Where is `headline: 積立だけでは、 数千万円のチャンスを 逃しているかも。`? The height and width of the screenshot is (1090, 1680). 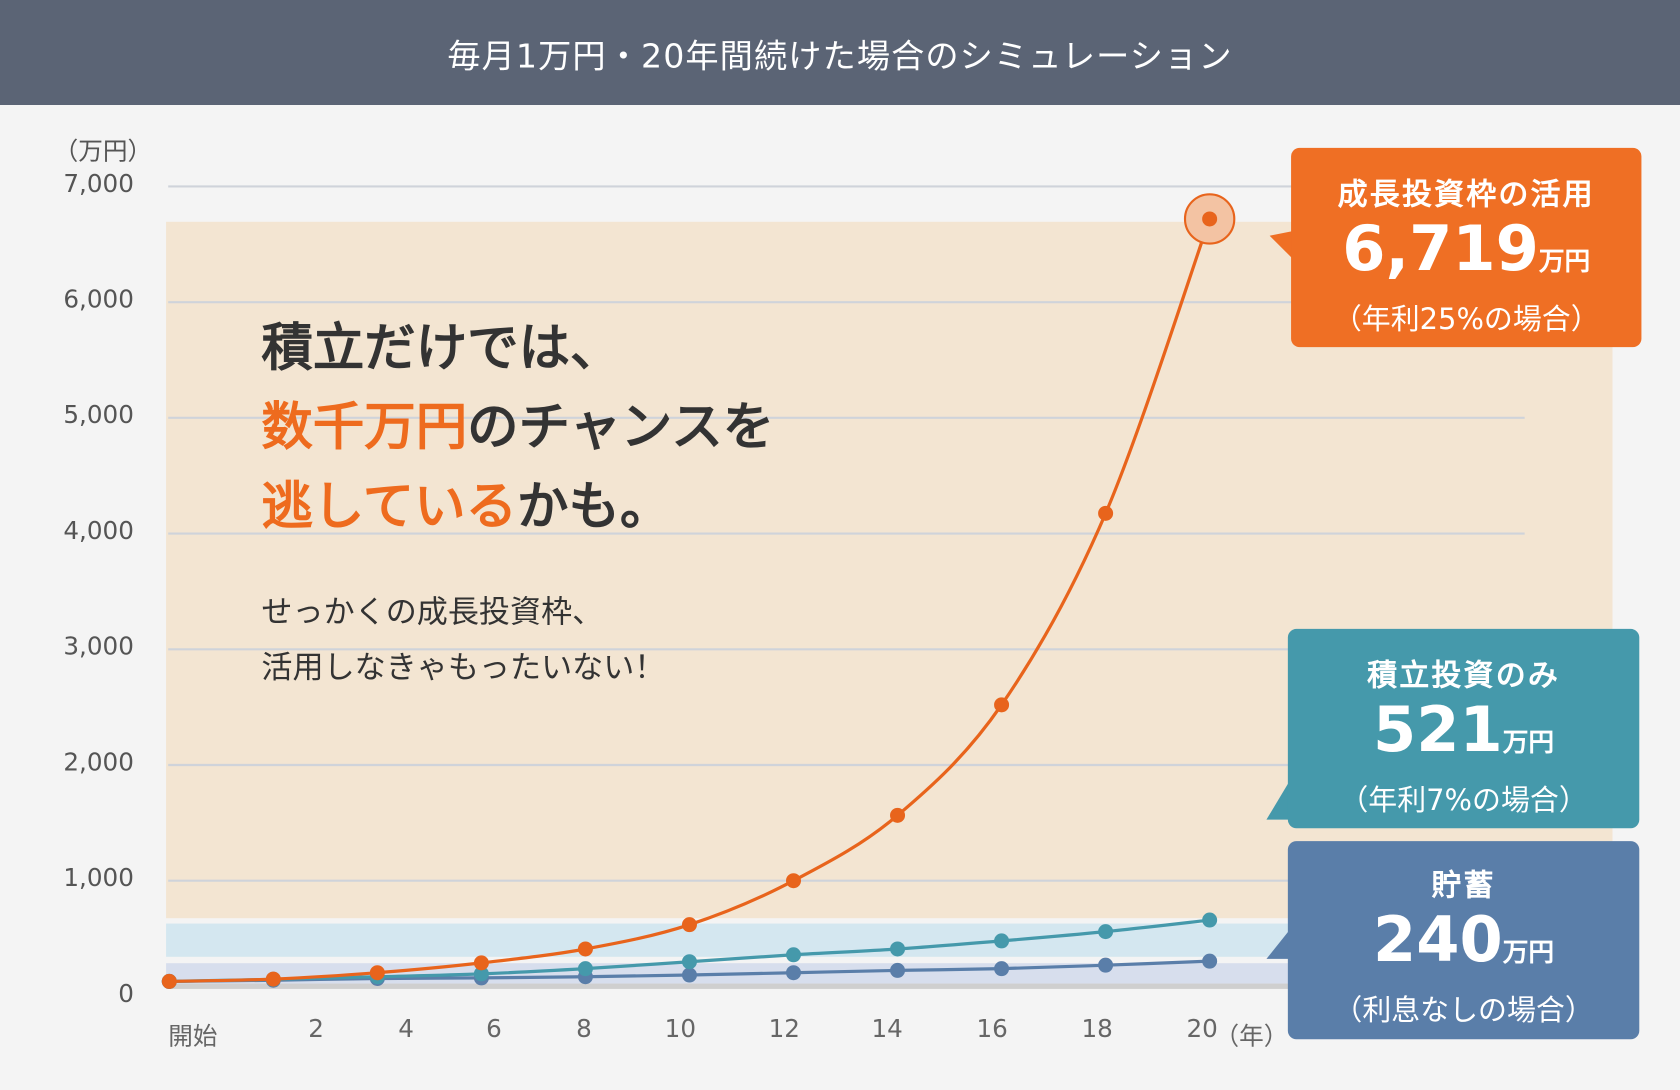
headline: 積立だけでは、 数千万円のチャンスを 逃しているかも。 is located at coordinates (517, 428).